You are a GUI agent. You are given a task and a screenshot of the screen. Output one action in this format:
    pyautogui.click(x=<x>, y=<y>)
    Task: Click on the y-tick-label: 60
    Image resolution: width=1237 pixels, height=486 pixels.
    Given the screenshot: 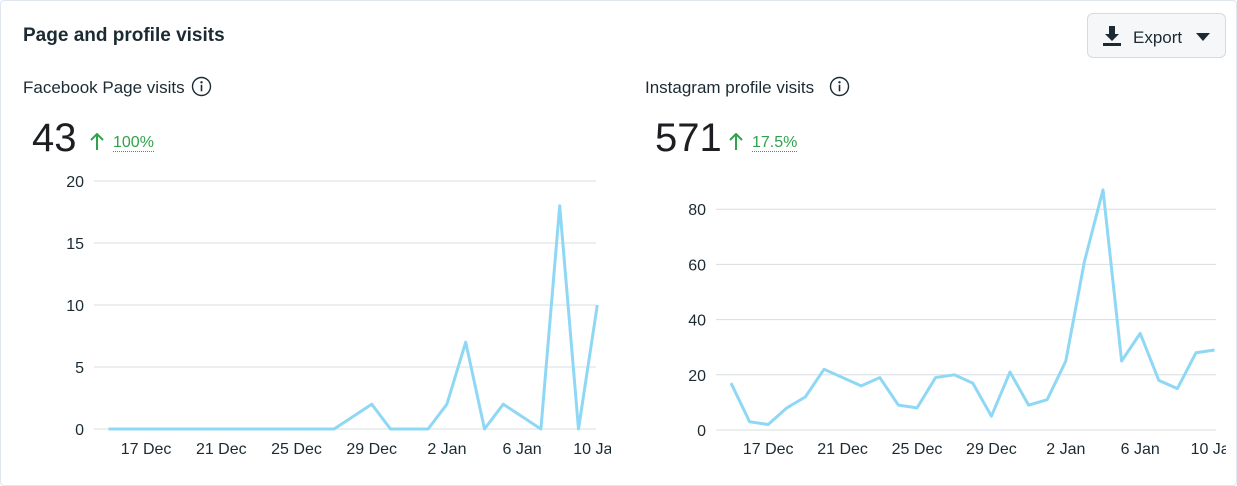 What is the action you would take?
    pyautogui.click(x=697, y=265)
    